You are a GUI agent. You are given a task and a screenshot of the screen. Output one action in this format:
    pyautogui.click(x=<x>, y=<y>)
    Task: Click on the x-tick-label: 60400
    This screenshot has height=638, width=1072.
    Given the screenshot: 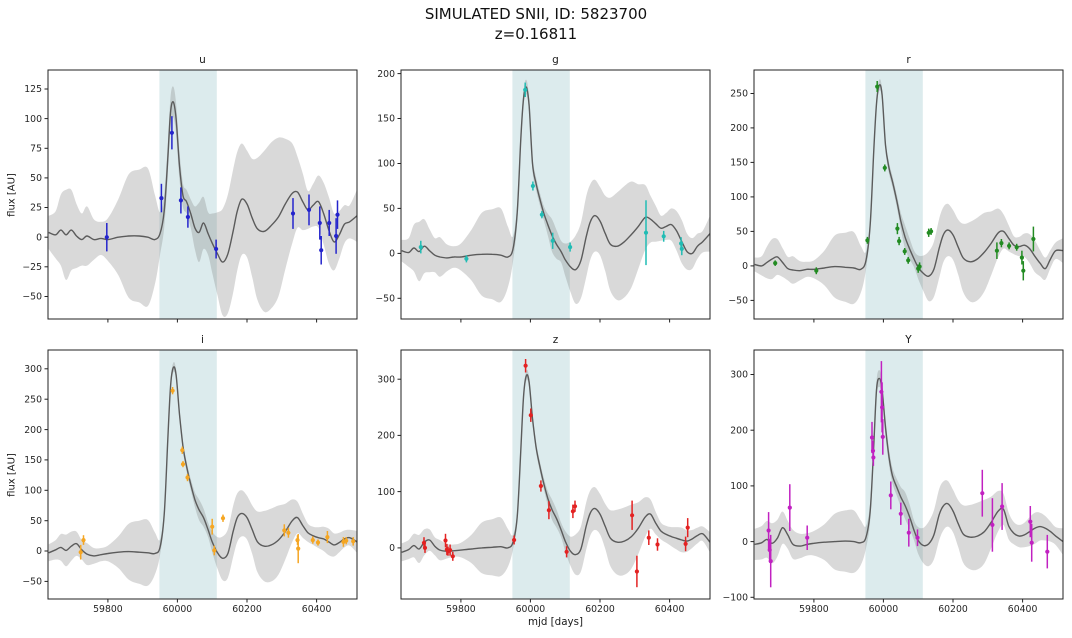 What is the action you would take?
    pyautogui.click(x=1023, y=609)
    